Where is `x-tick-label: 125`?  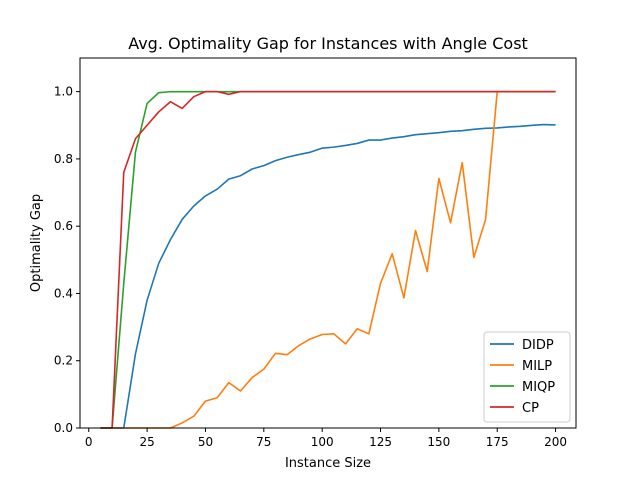
x-tick-label: 125 is located at coordinates (380, 442).